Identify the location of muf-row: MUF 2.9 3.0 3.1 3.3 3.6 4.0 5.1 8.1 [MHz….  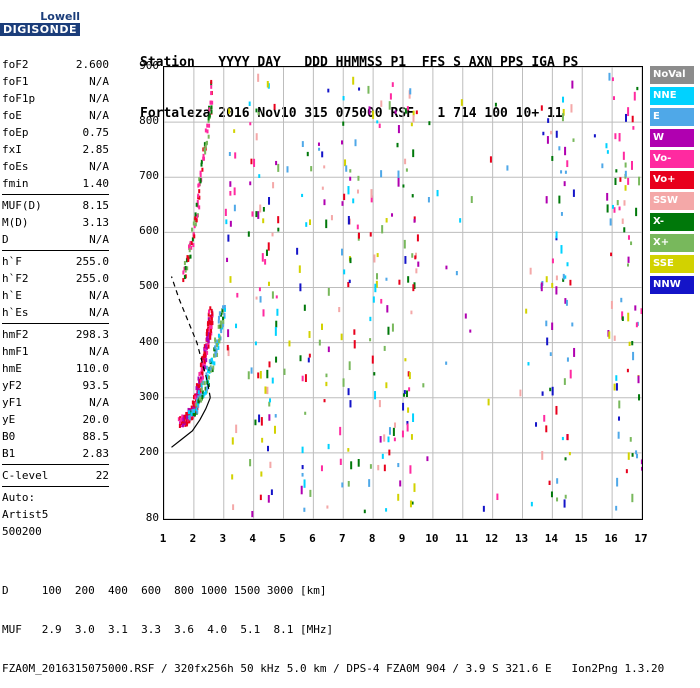
(168, 629).